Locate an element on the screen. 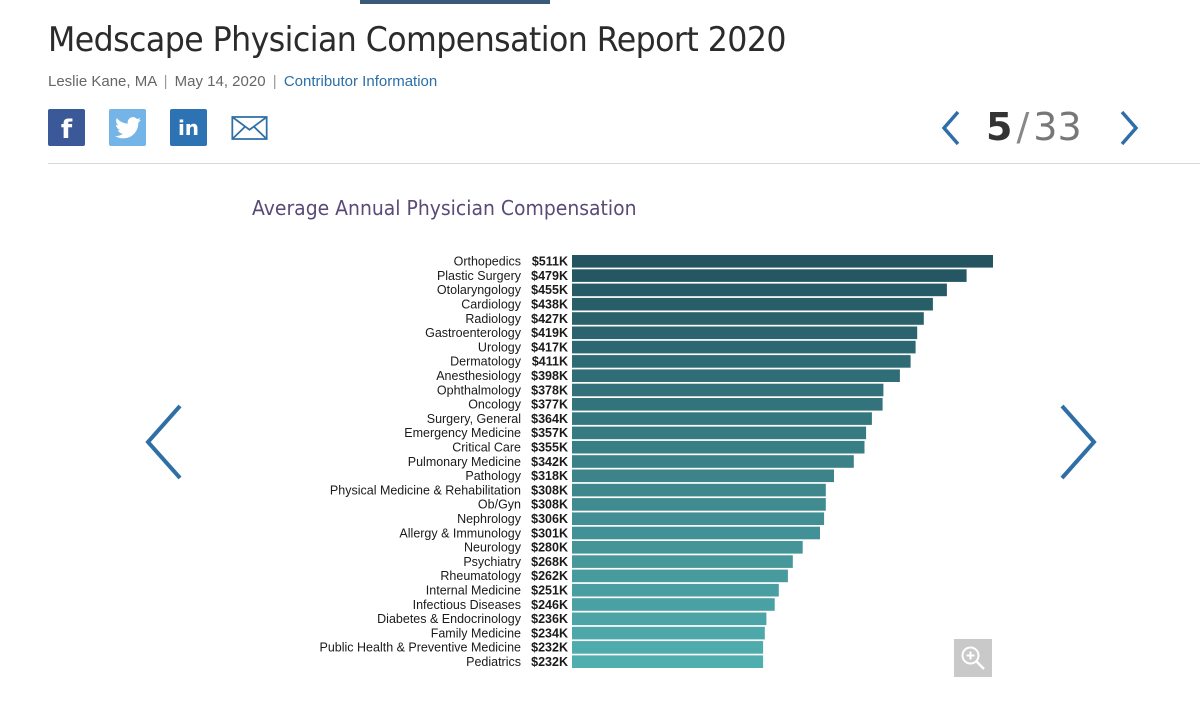 This screenshot has width=1200, height=718. bar-value-label: $301K is located at coordinates (549, 533).